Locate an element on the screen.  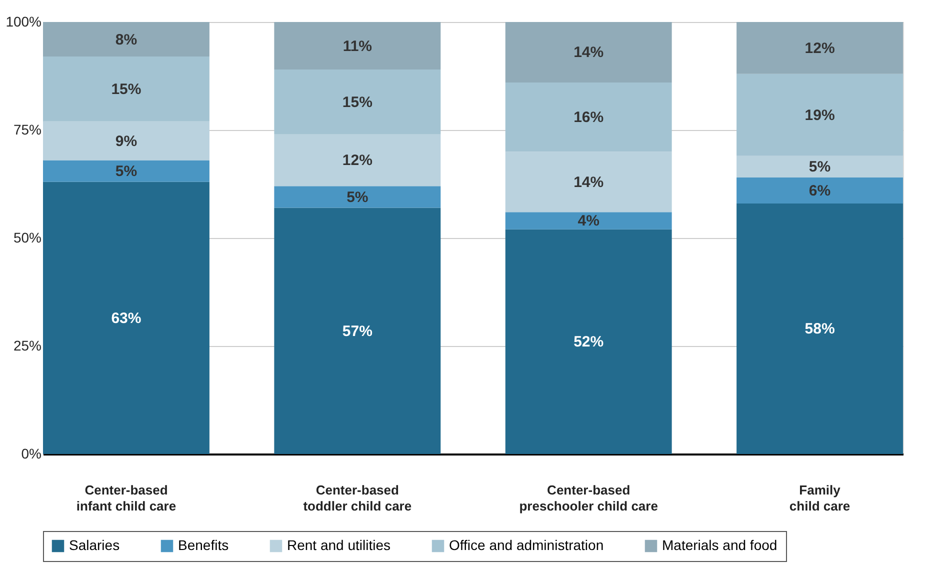
data-label: 19% is located at coordinates (819, 115).